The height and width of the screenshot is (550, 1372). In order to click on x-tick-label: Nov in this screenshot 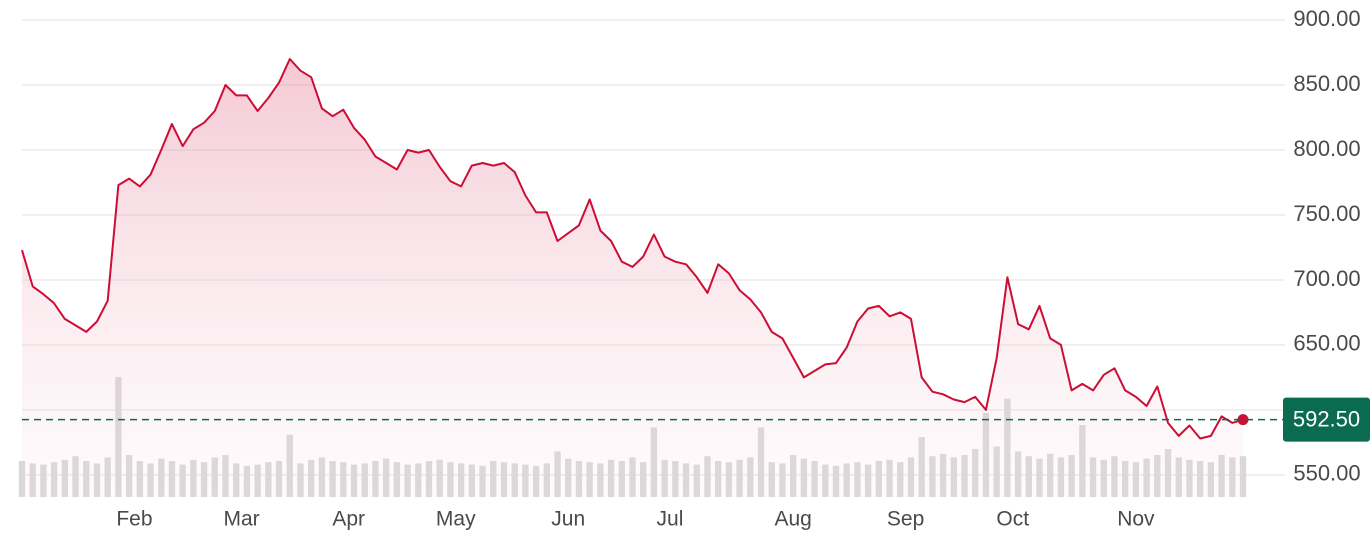, I will do `click(1136, 519)`.